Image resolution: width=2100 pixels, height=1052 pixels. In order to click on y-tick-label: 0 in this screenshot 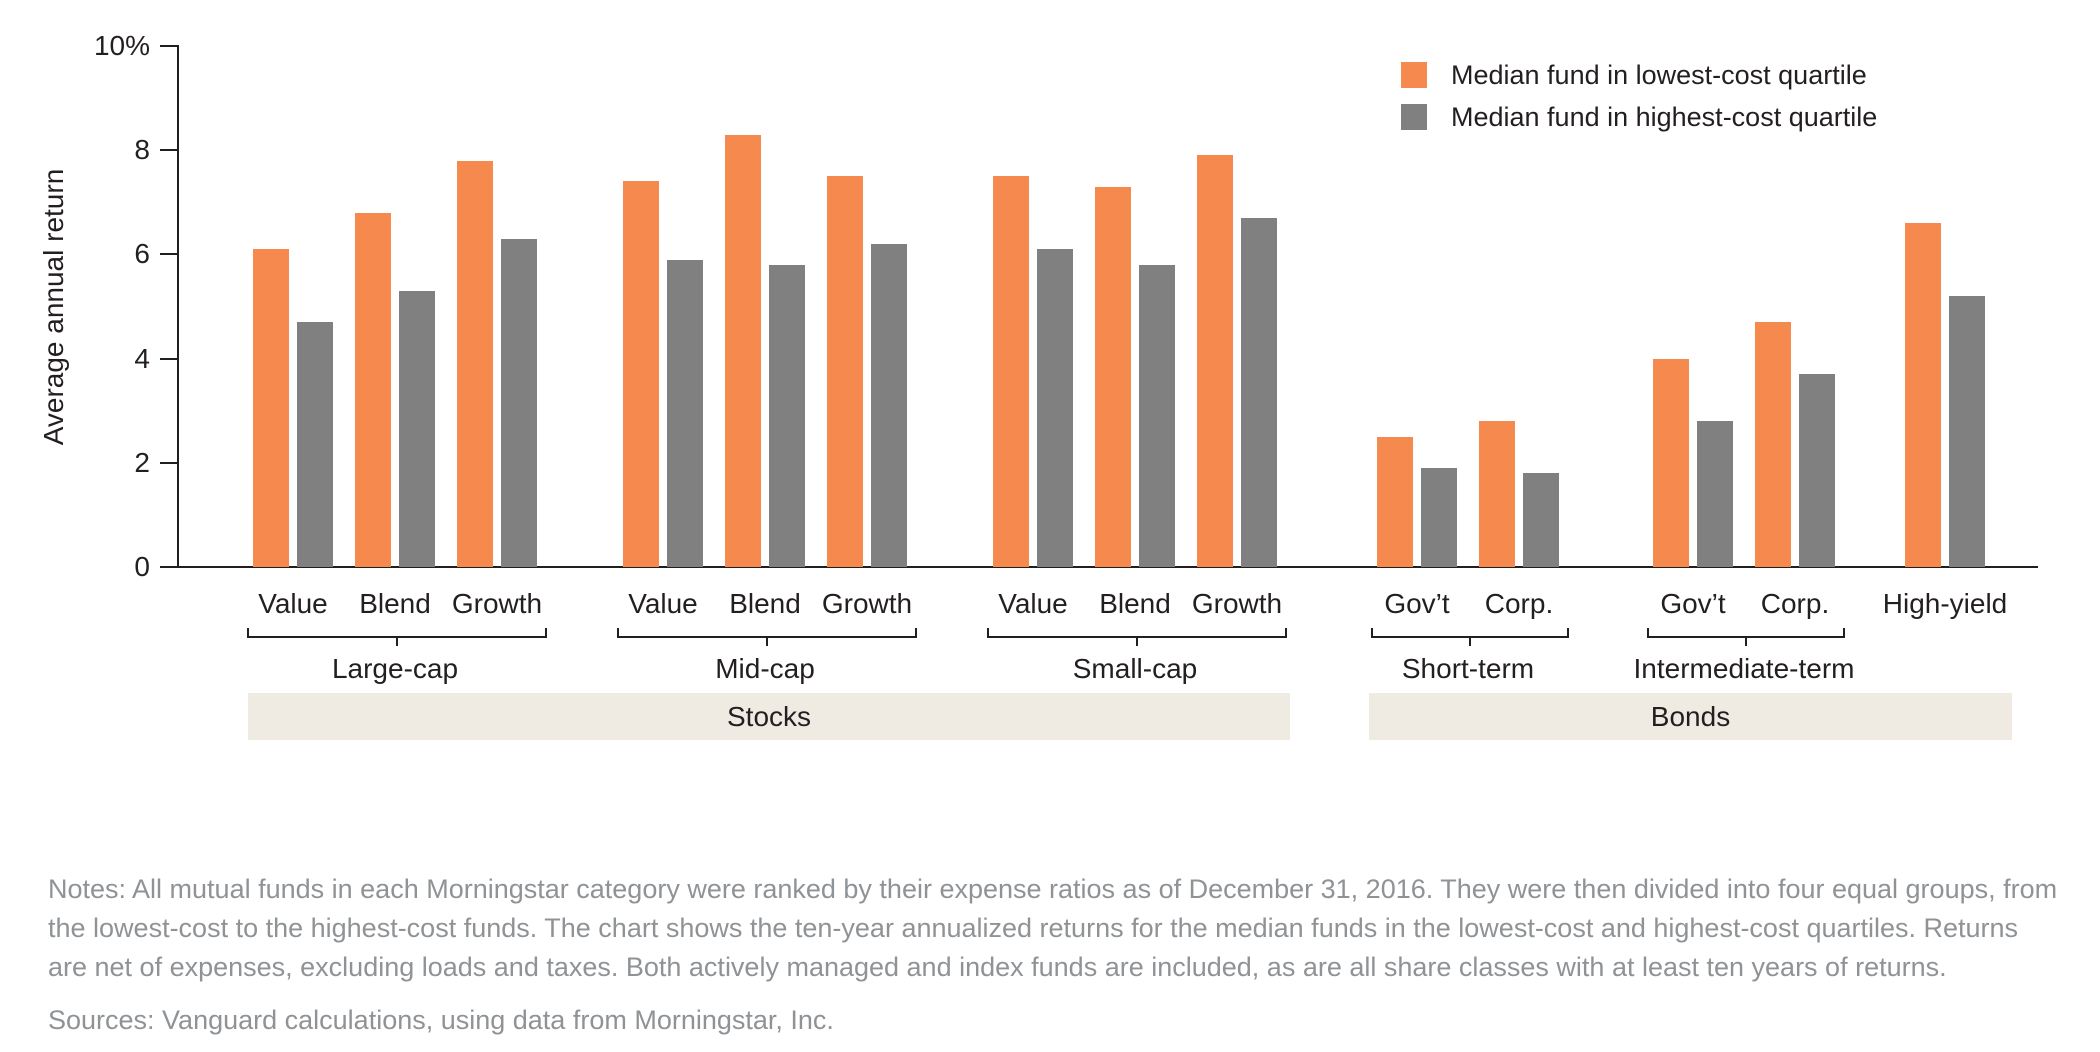, I will do `click(142, 566)`.